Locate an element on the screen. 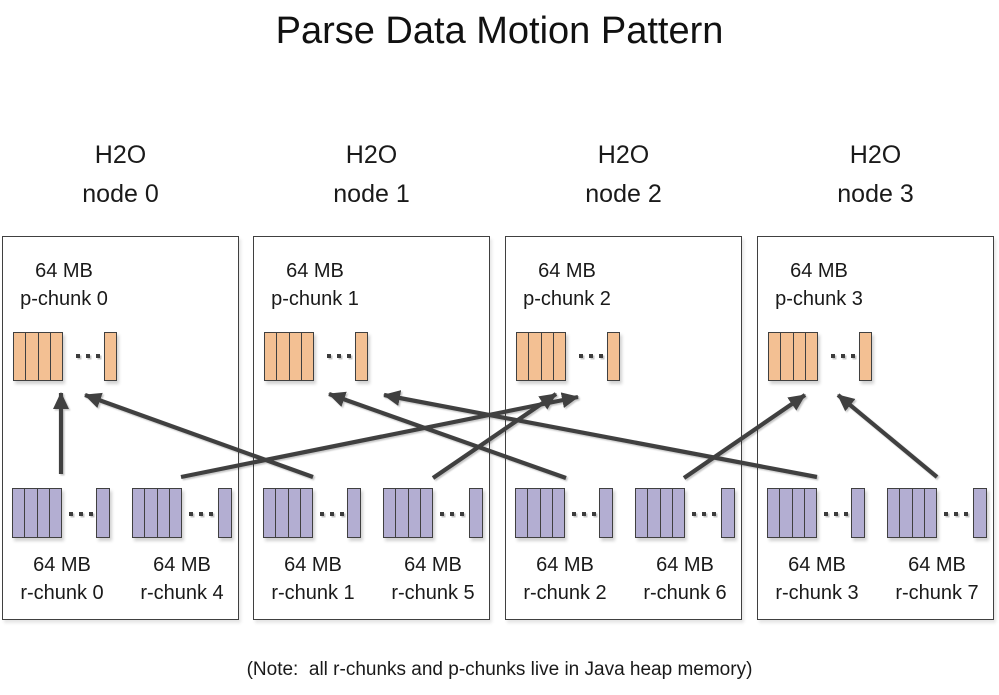  r-chunk-name: r-chunk 5 is located at coordinates (433, 593).